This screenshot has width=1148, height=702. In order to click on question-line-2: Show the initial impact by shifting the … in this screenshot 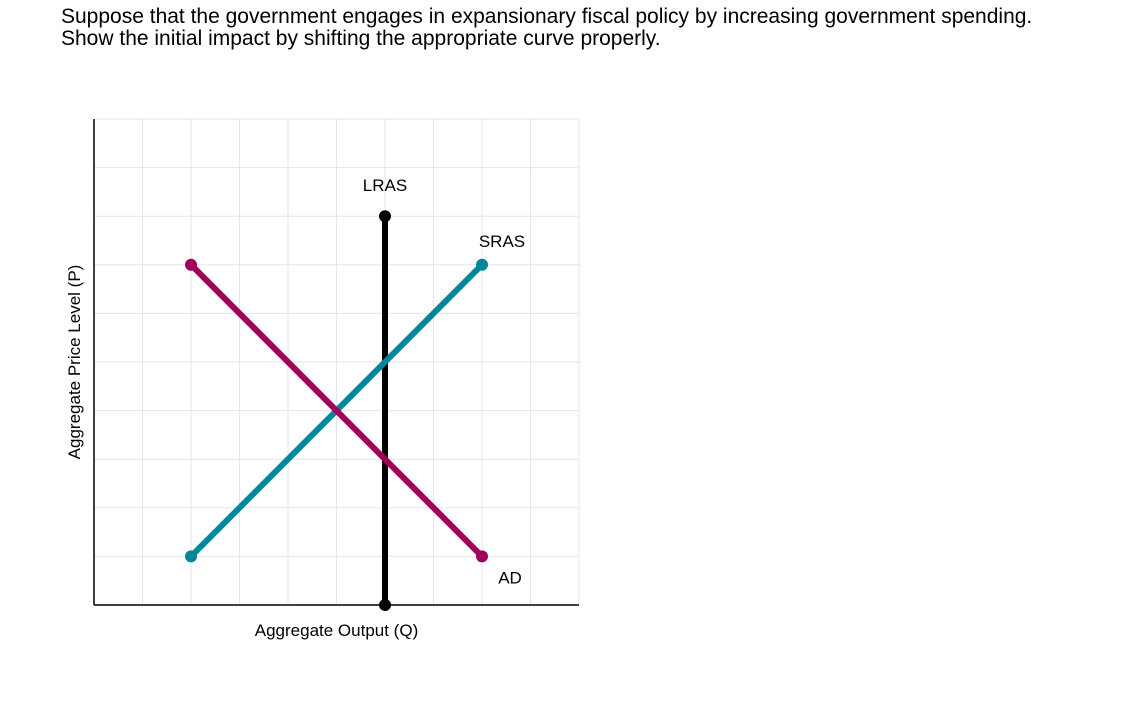, I will do `click(361, 38)`.